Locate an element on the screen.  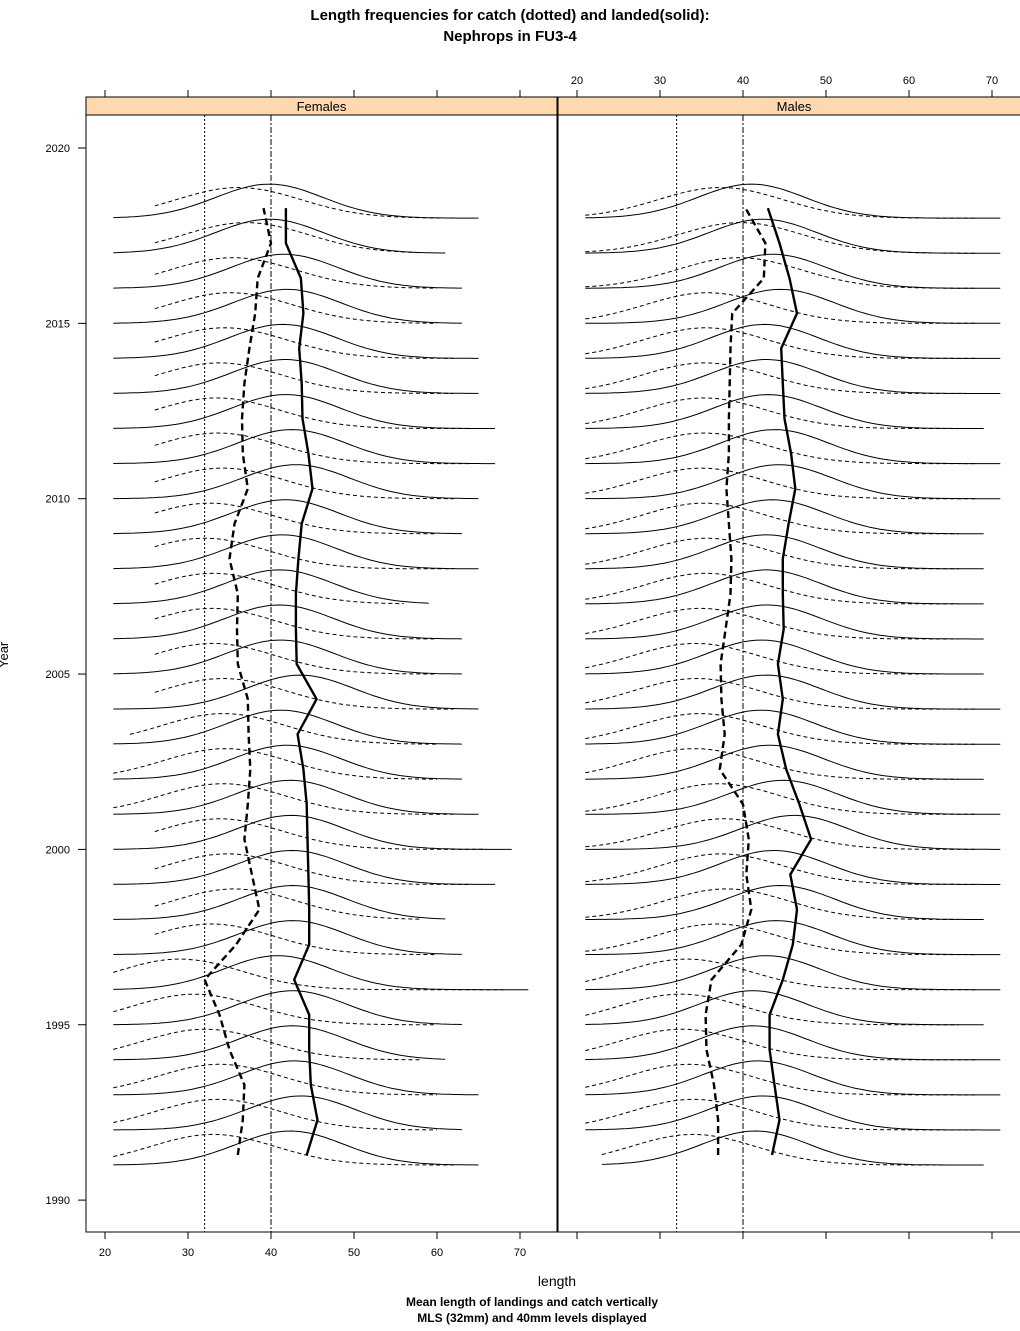
mean-catch-line is located at coordinates (735, 681).